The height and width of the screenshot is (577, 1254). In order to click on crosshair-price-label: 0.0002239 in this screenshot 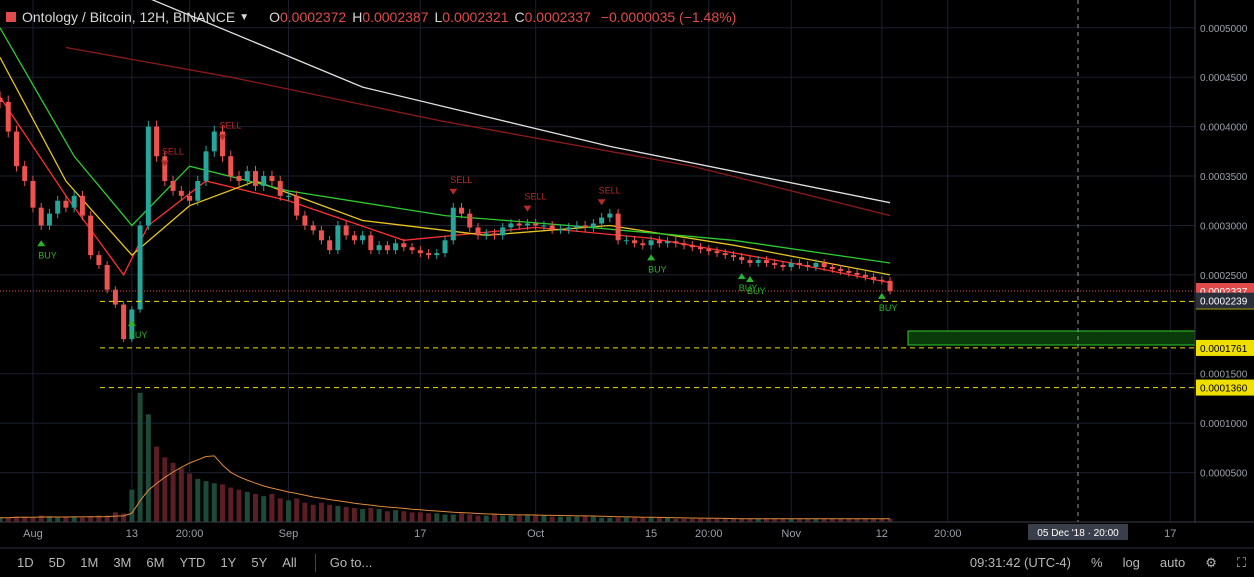, I will do `click(1224, 302)`.